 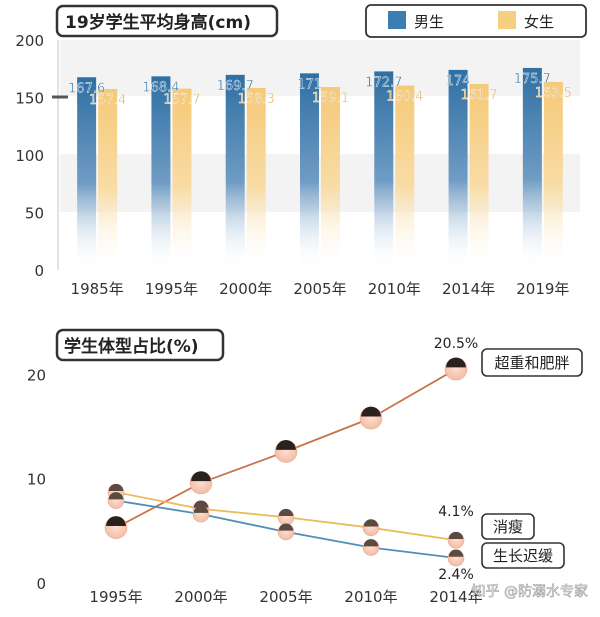 I want to click on y-tick-label: 50, so click(x=34, y=214).